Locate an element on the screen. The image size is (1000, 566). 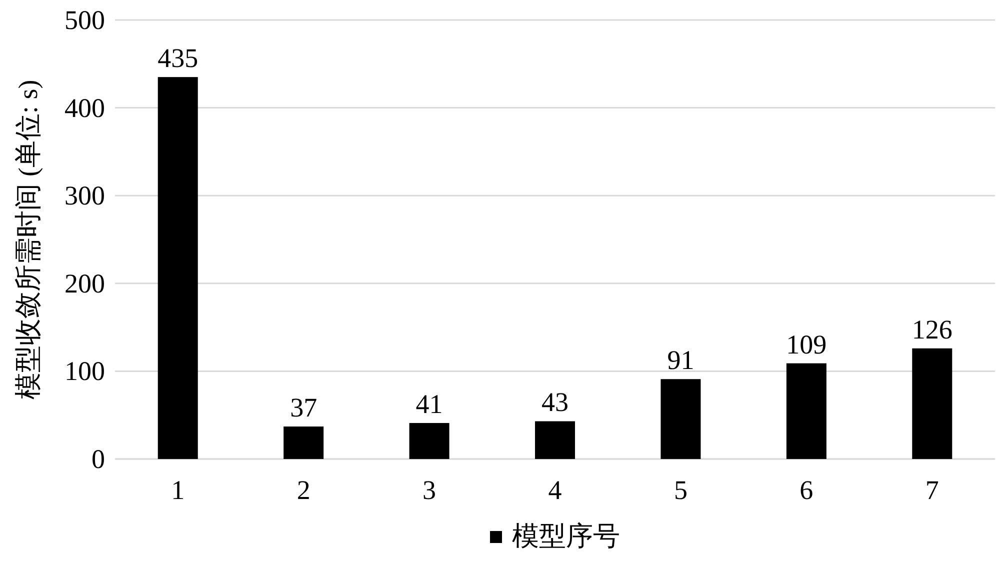
x-tick-label: 4 is located at coordinates (555, 490).